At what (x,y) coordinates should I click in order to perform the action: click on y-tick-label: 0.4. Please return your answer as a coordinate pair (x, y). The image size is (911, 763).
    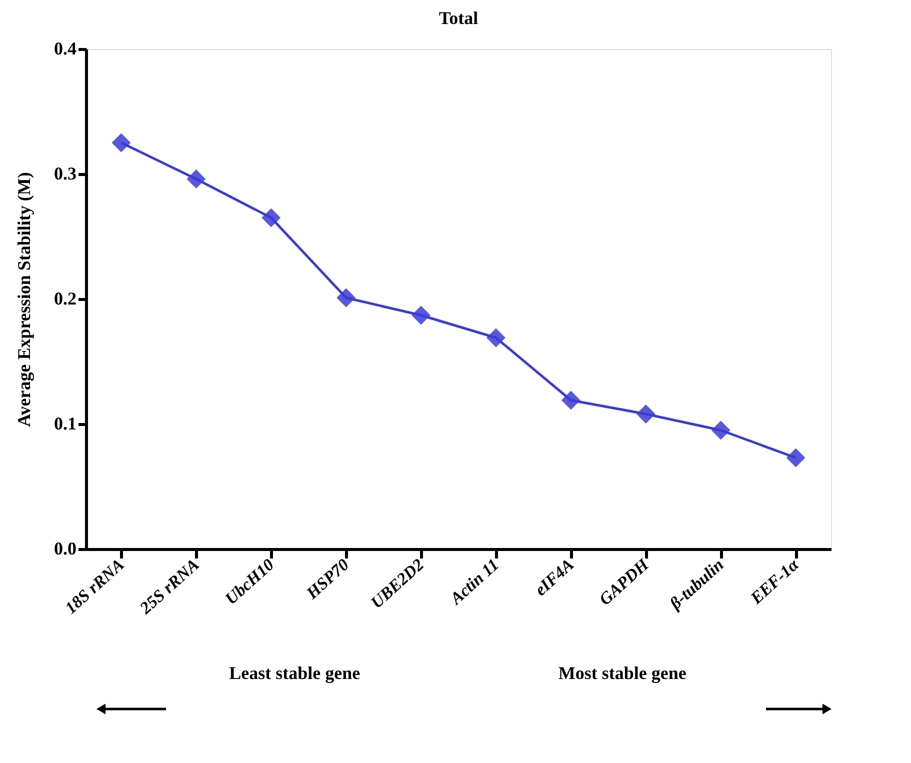
    Looking at the image, I should click on (65, 48).